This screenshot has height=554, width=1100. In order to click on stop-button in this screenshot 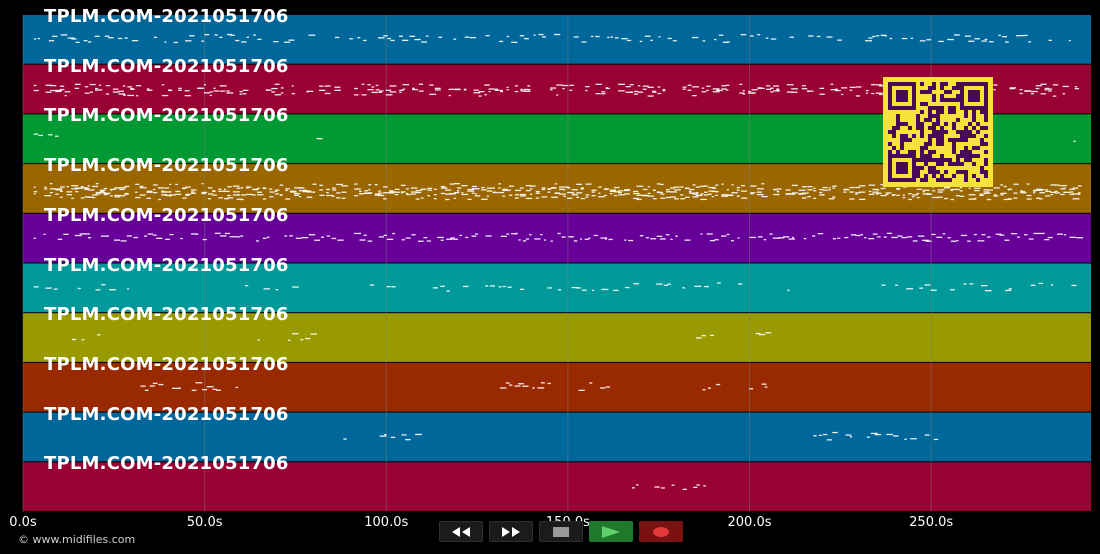, I will do `click(561, 531)`.